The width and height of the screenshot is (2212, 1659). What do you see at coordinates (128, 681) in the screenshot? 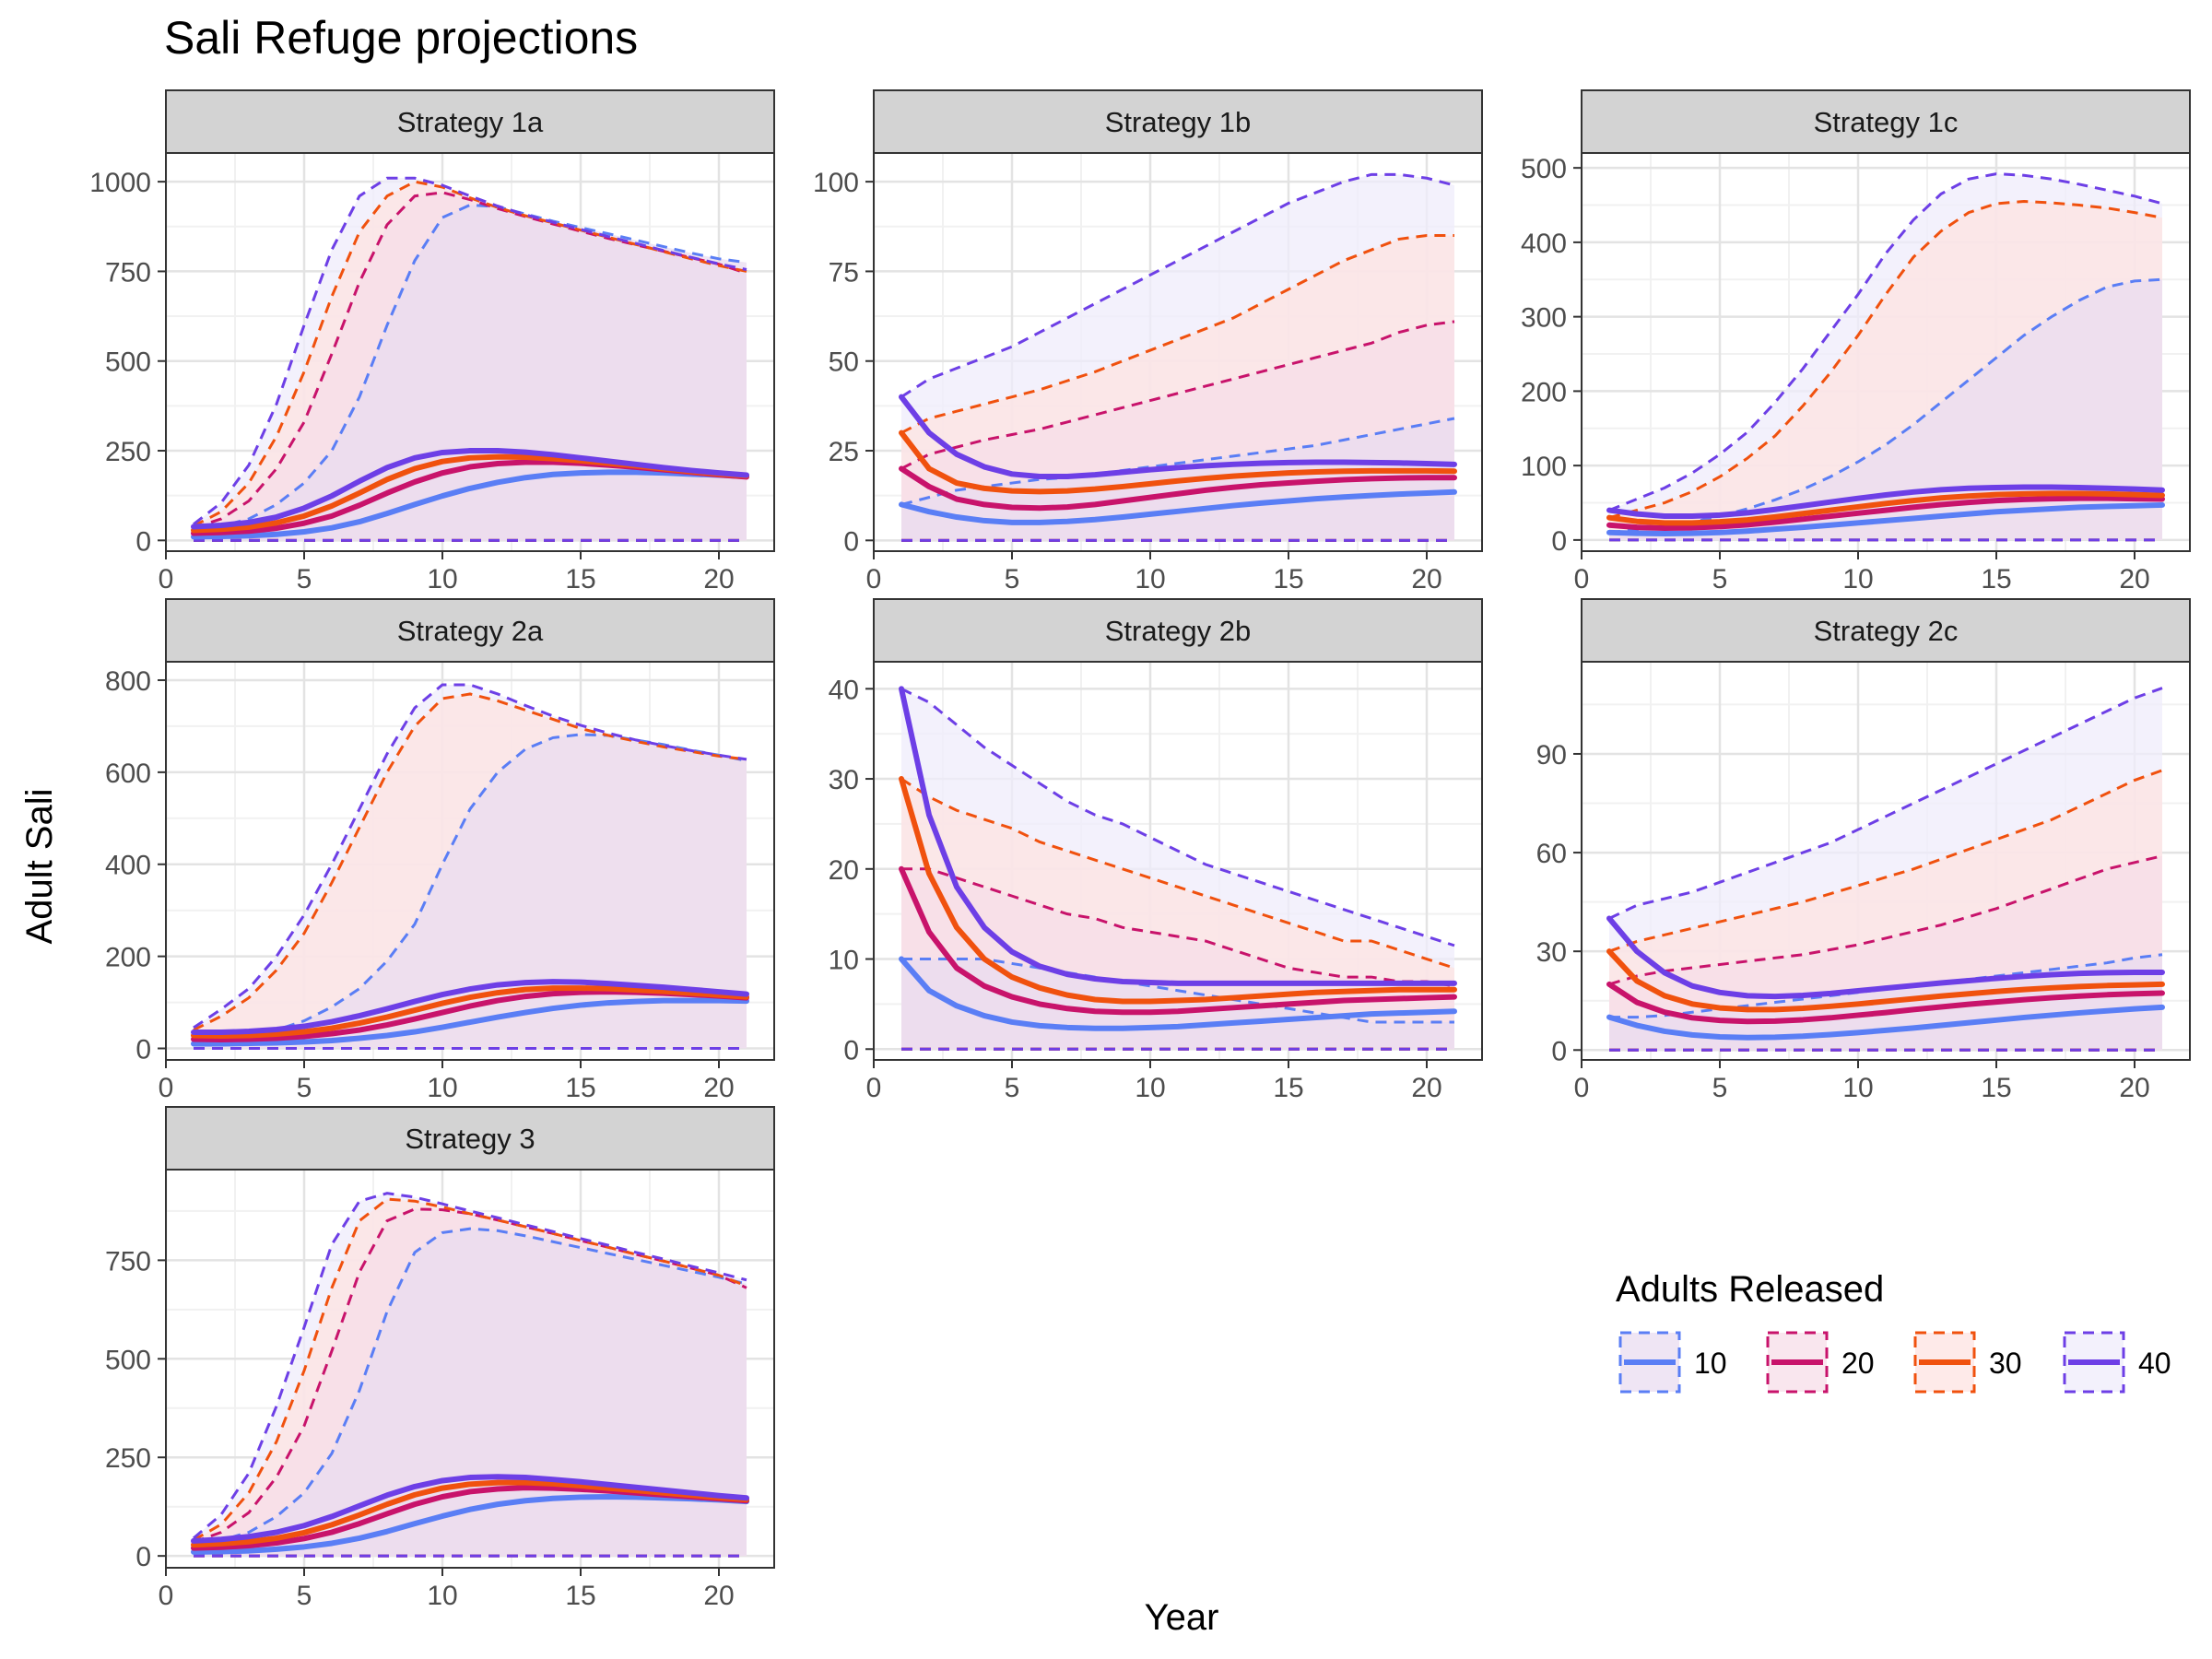
I see `y-tick-label: 800` at bounding box center [128, 681].